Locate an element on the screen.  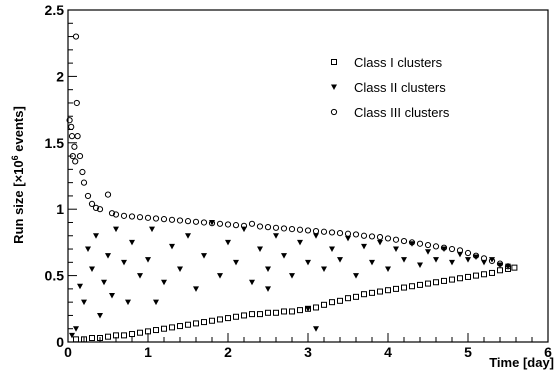
x-tick-label: 6 is located at coordinates (548, 352).